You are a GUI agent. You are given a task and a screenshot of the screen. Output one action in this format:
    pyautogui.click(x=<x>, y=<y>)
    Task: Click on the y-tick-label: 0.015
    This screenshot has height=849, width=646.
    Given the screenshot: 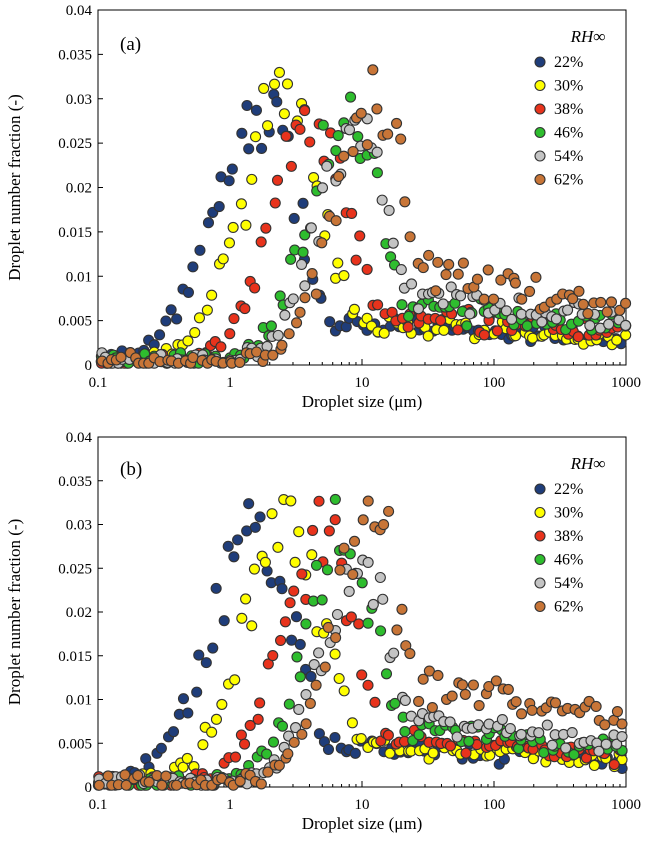 What is the action you would take?
    pyautogui.click(x=75, y=233)
    